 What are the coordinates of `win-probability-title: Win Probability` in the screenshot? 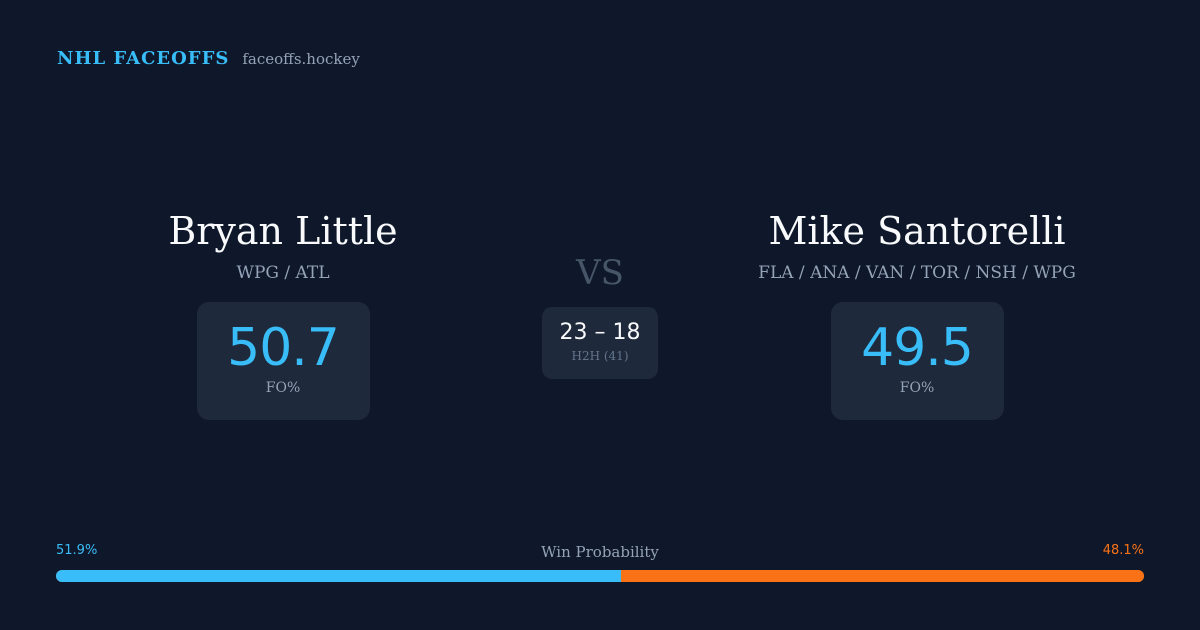 It's located at (600, 552).